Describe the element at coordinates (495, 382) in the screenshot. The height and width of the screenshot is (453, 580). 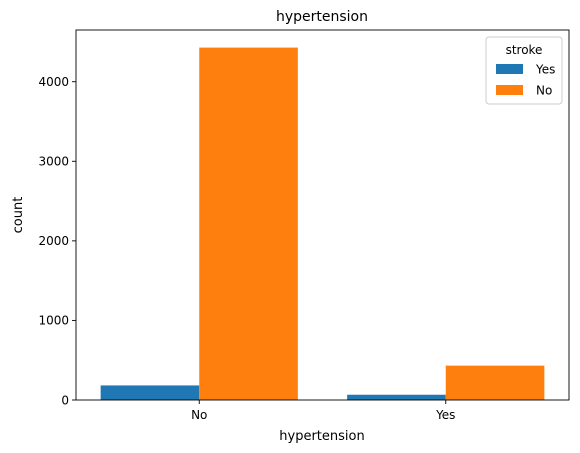
I see `bar-yes-stroke-no` at that location.